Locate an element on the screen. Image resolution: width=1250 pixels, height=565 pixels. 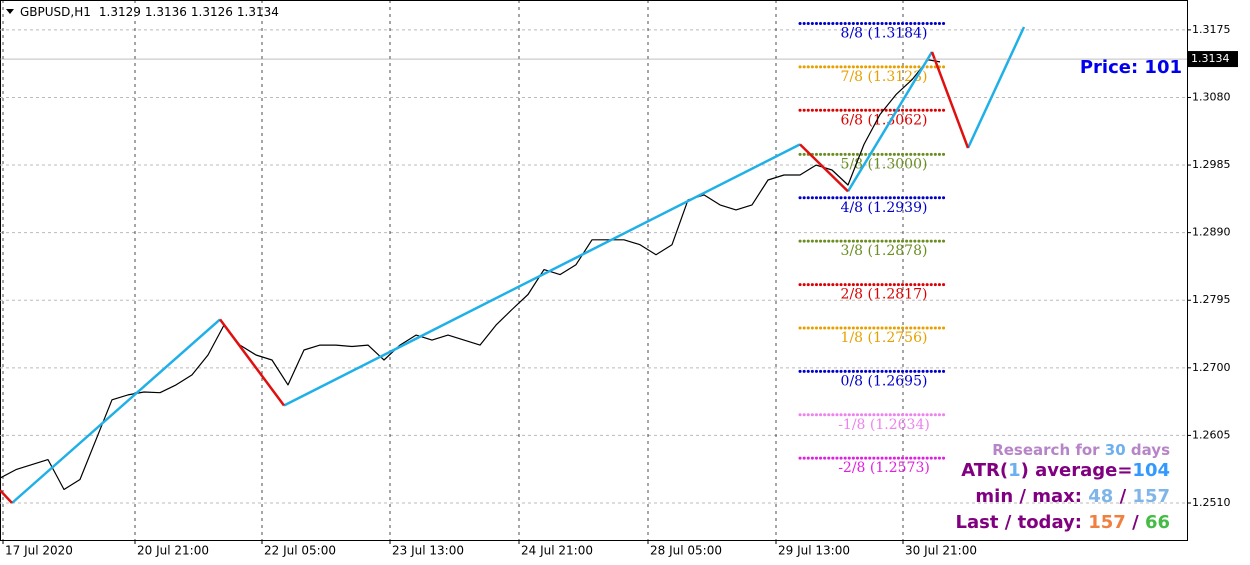
info-part: Last / today: is located at coordinates (1022, 522).